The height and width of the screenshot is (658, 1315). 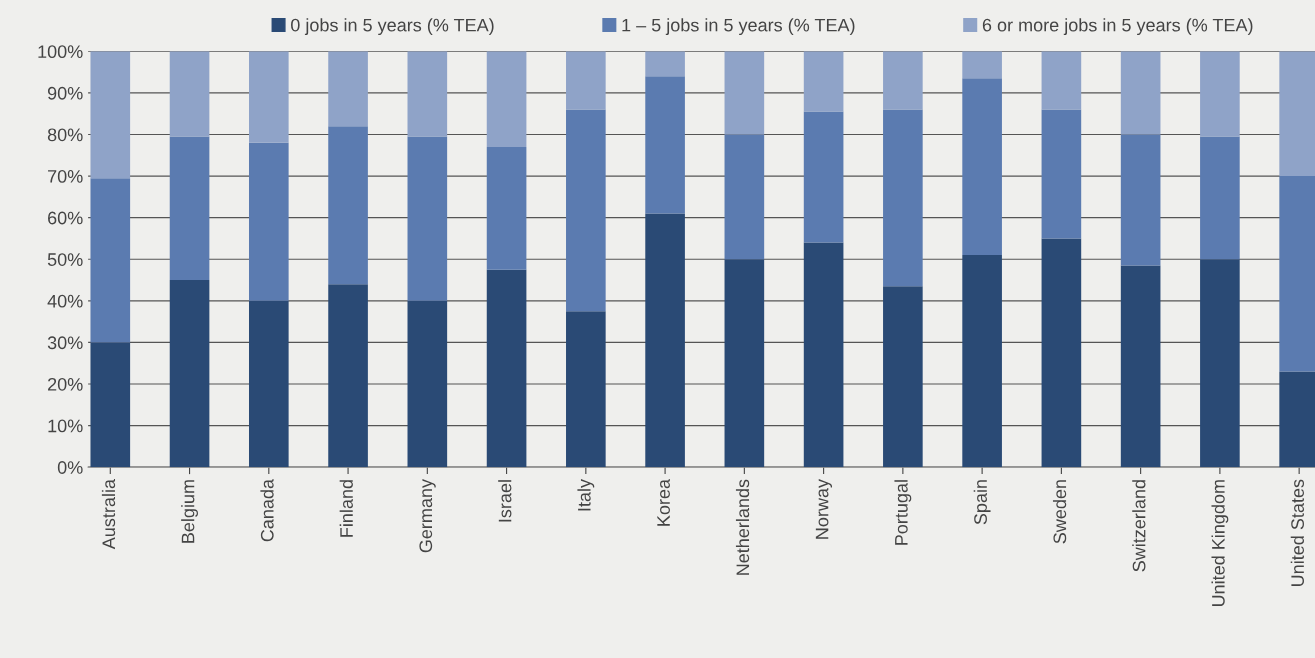 I want to click on x-tick-label: United States, so click(x=1297, y=532).